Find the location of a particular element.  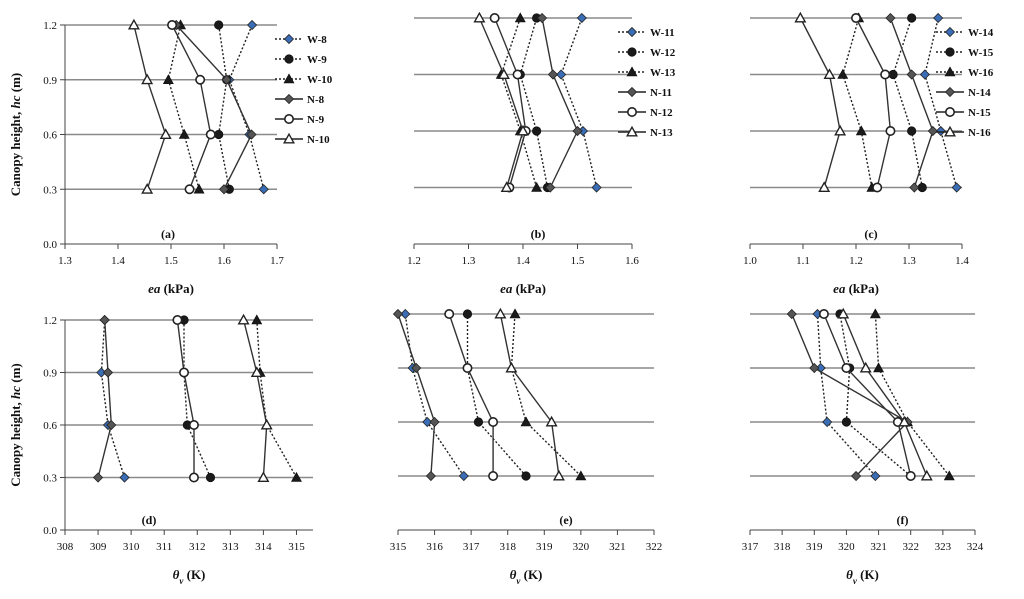

x-tick-label: 318 is located at coordinates (782, 547).